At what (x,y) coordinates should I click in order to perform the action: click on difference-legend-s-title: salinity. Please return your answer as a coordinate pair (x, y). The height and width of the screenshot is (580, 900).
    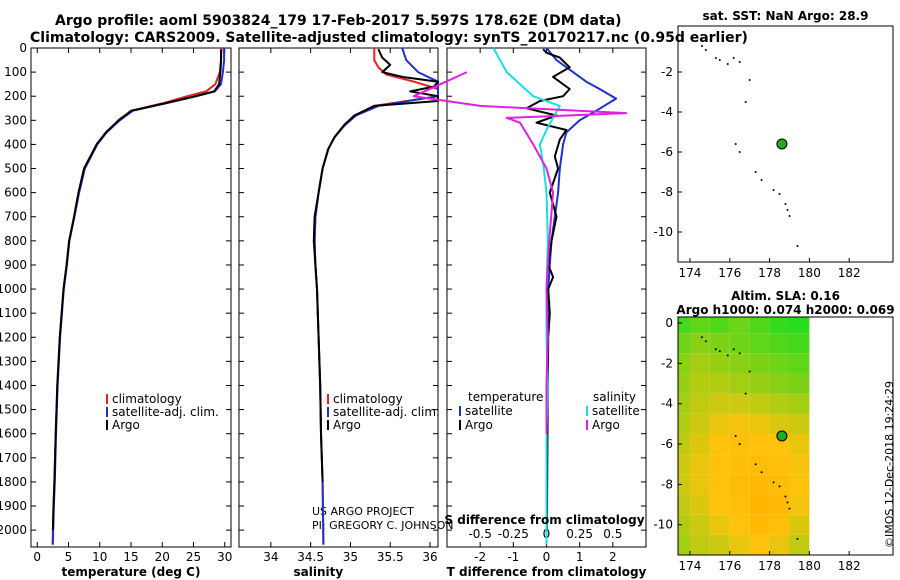
    Looking at the image, I should click on (614, 397).